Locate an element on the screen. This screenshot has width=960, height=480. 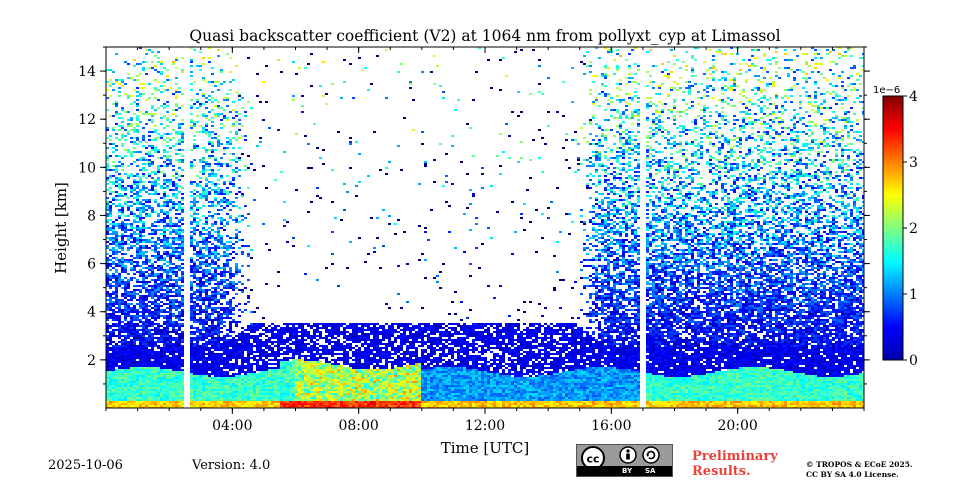
x-tick-label: 08:00 is located at coordinates (358, 426).